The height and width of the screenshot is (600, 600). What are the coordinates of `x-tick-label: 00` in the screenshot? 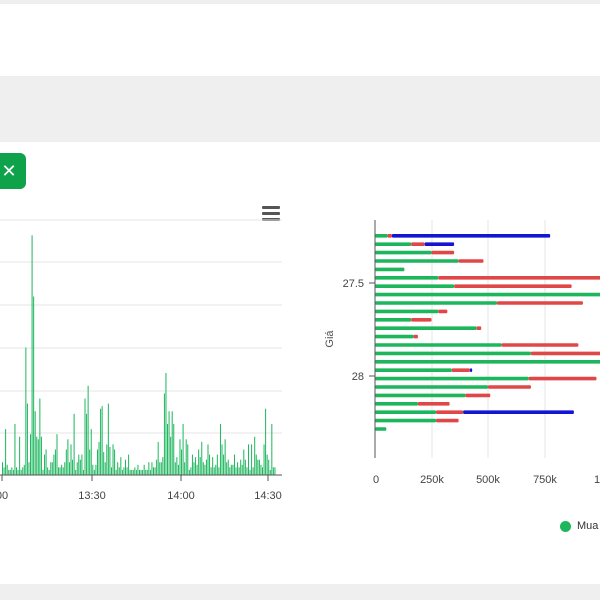 It's located at (4, 496).